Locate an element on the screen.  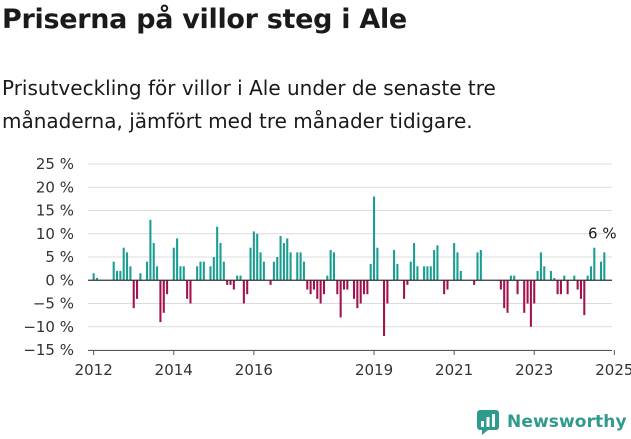
last-value-annotation: 6 % is located at coordinates (602, 233).